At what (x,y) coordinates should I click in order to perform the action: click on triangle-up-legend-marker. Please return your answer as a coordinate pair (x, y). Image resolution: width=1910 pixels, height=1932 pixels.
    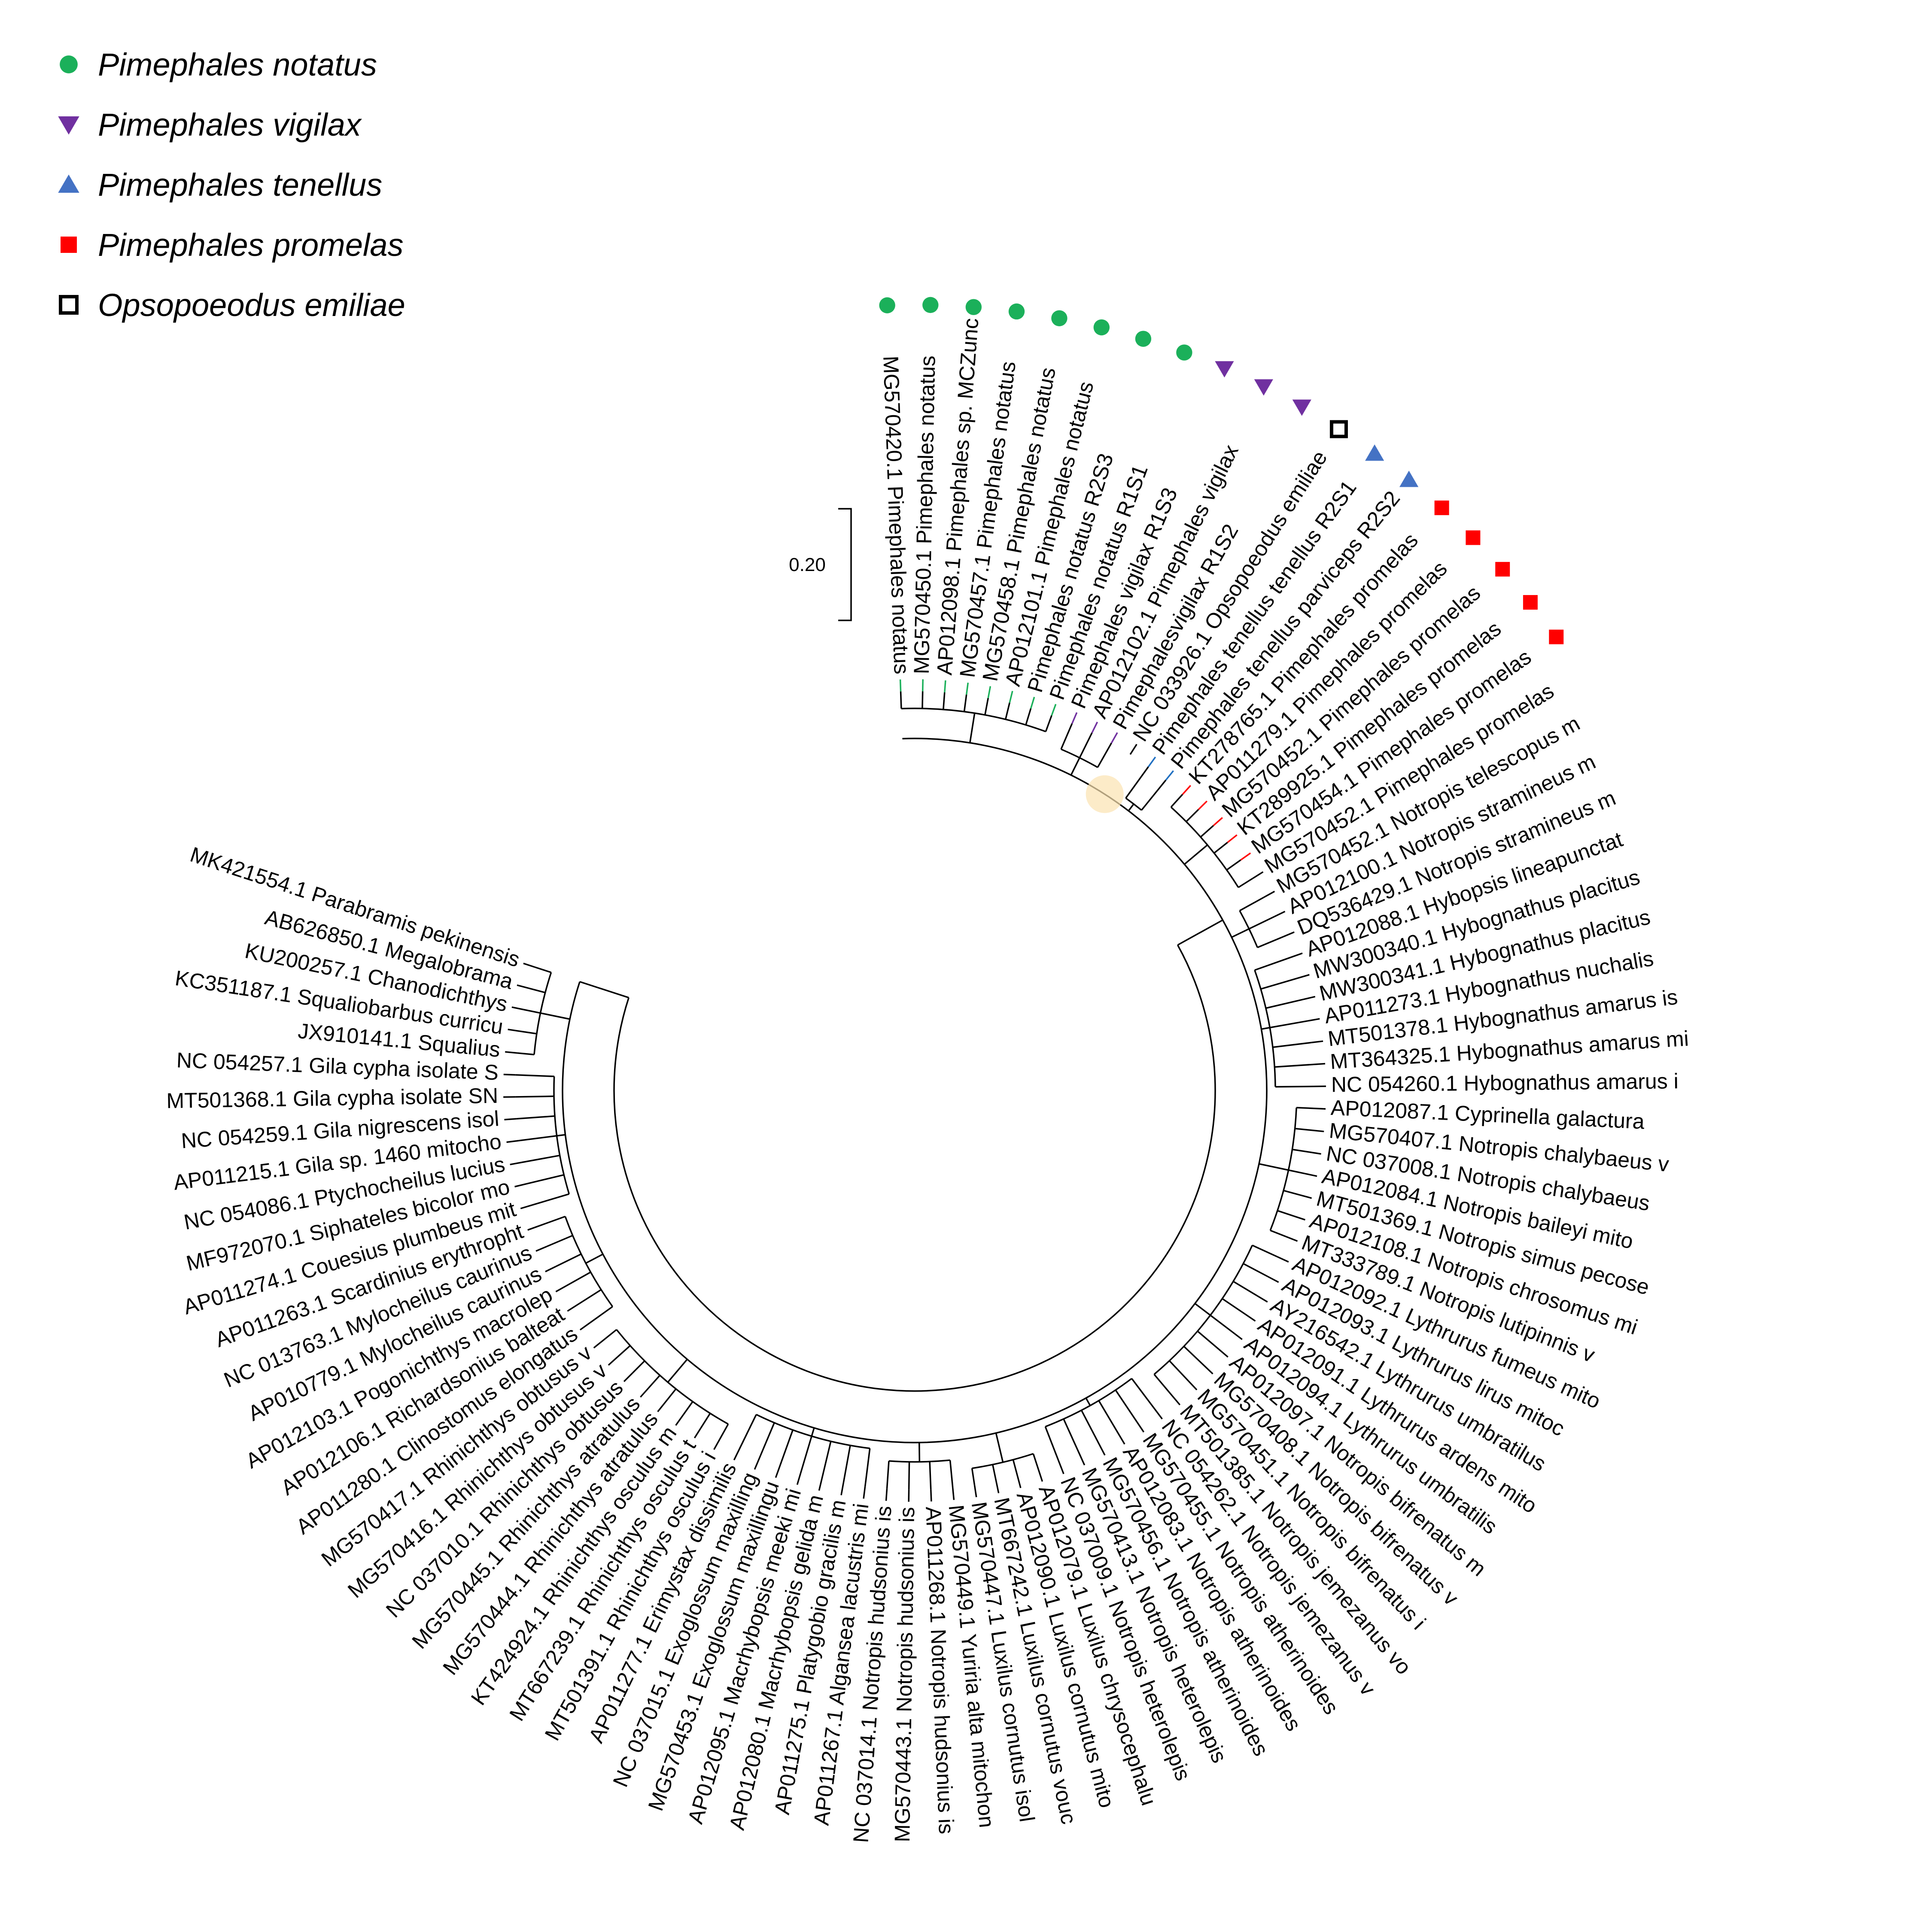
    Looking at the image, I should click on (68, 183).